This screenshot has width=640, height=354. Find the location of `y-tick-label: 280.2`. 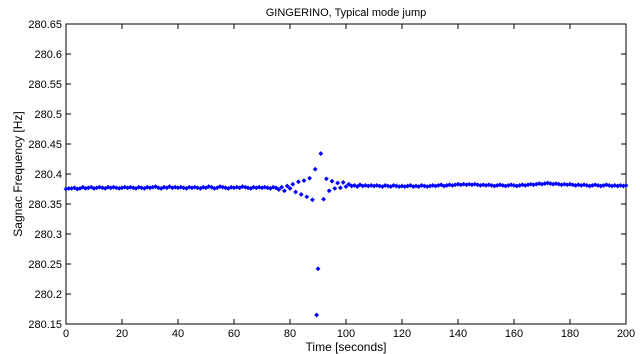

y-tick-label: 280.2 is located at coordinates (48, 295).